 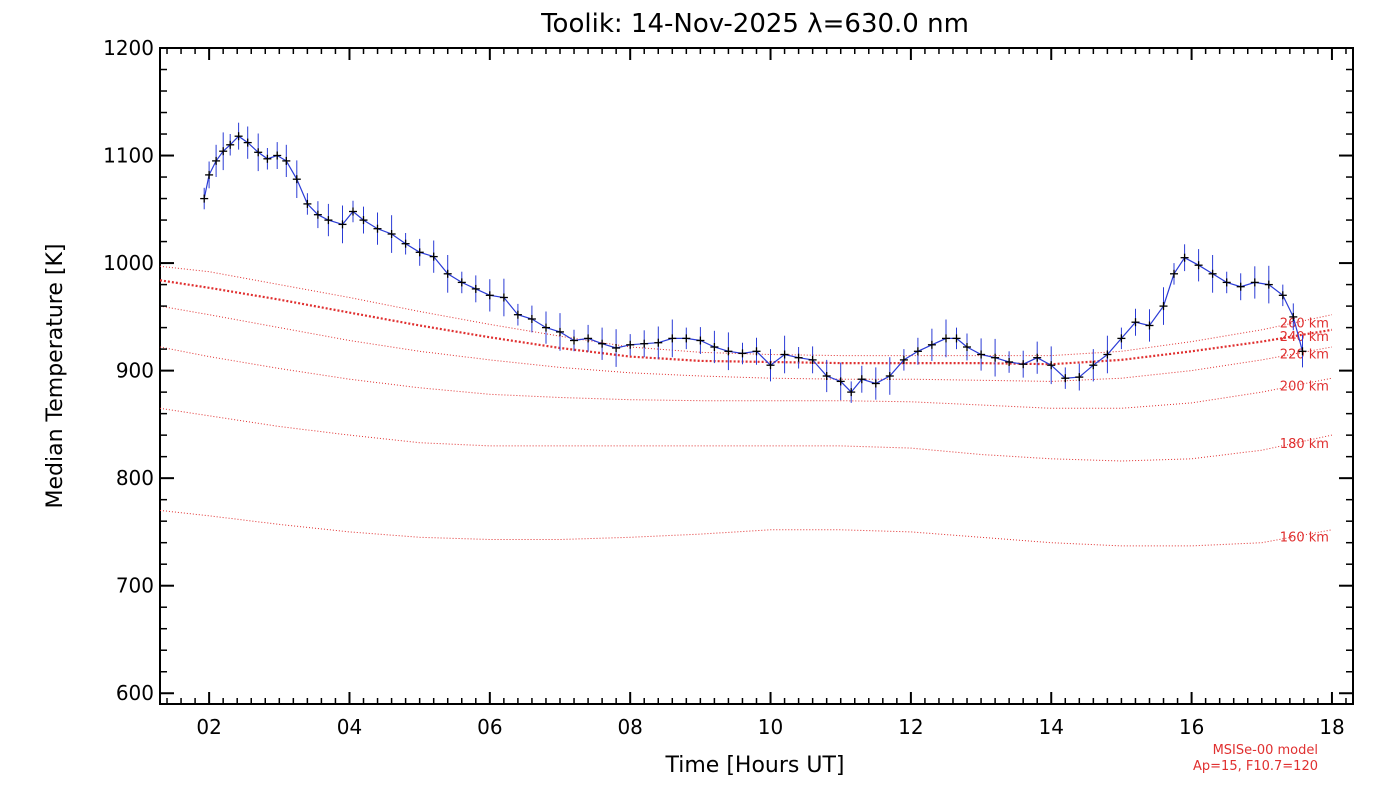 I want to click on model-curve-label: 160 km, so click(x=1304, y=538).